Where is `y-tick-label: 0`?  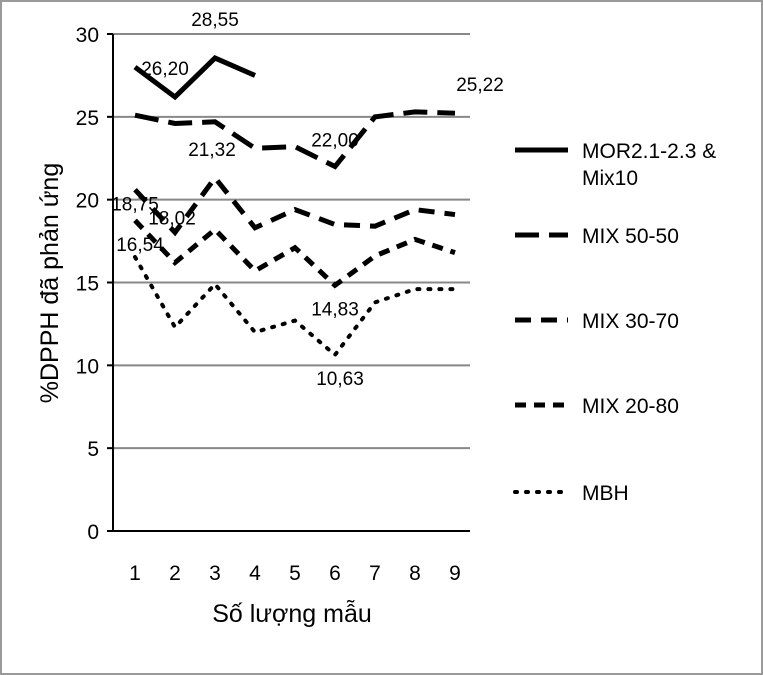
y-tick-label: 0 is located at coordinates (93, 532).